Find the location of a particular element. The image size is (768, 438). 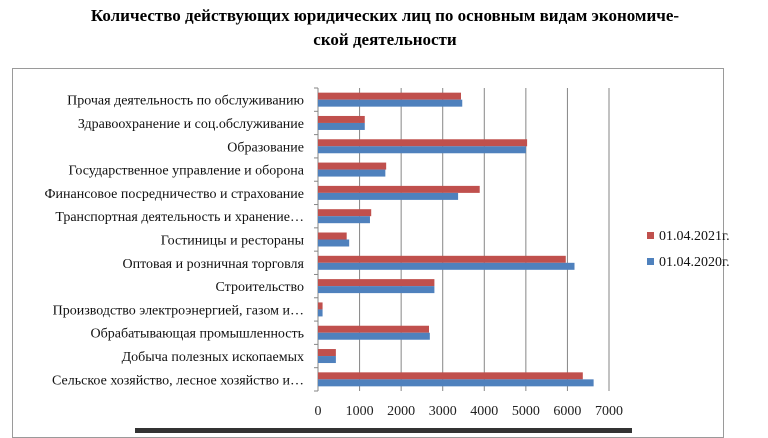

category-label: Образование is located at coordinates (265, 147).